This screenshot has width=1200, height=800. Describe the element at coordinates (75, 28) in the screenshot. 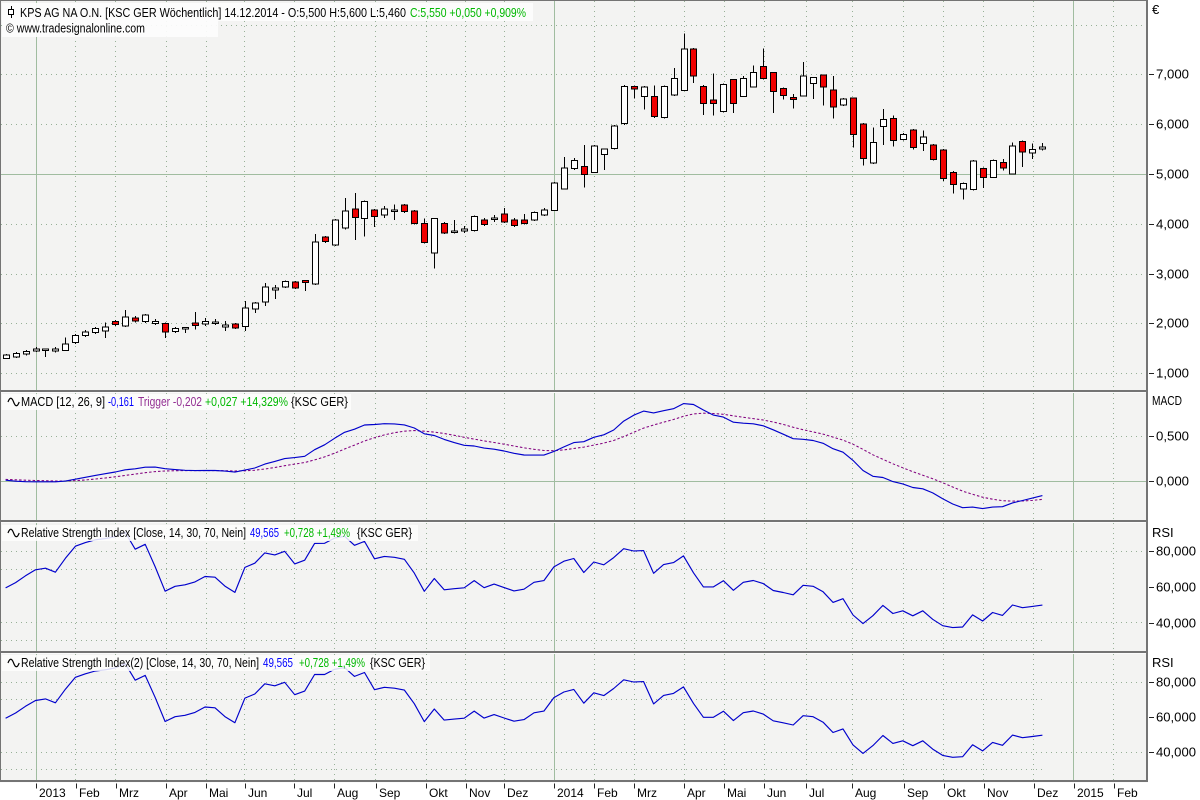

I see `svg-text: © www.tradesignalonline.com` at that location.